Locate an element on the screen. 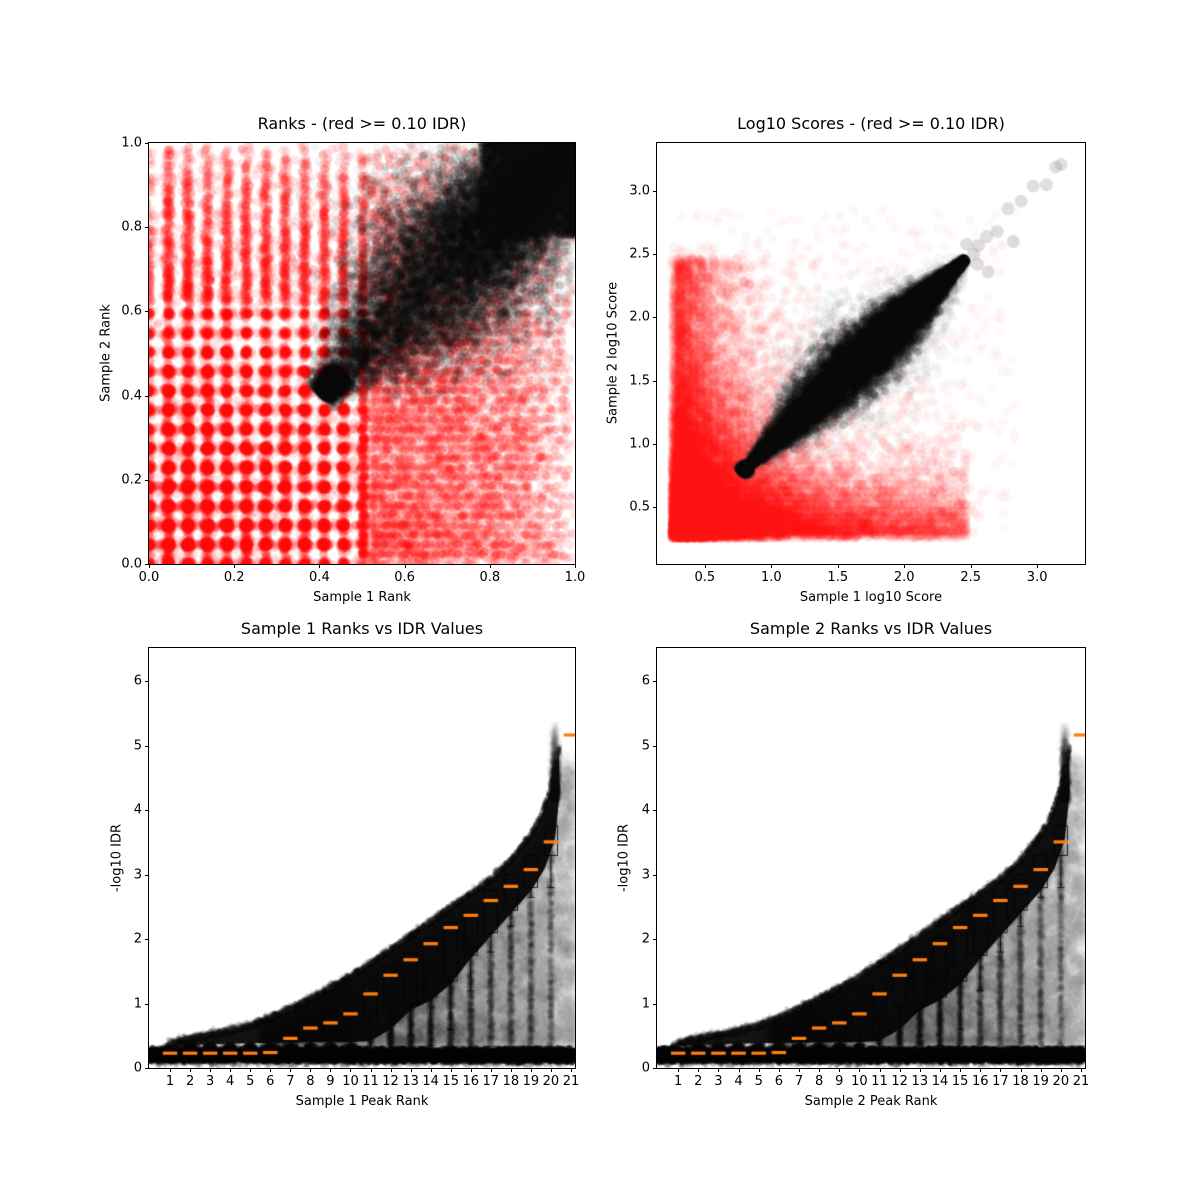  x-tick-label: 7 is located at coordinates (799, 1081).